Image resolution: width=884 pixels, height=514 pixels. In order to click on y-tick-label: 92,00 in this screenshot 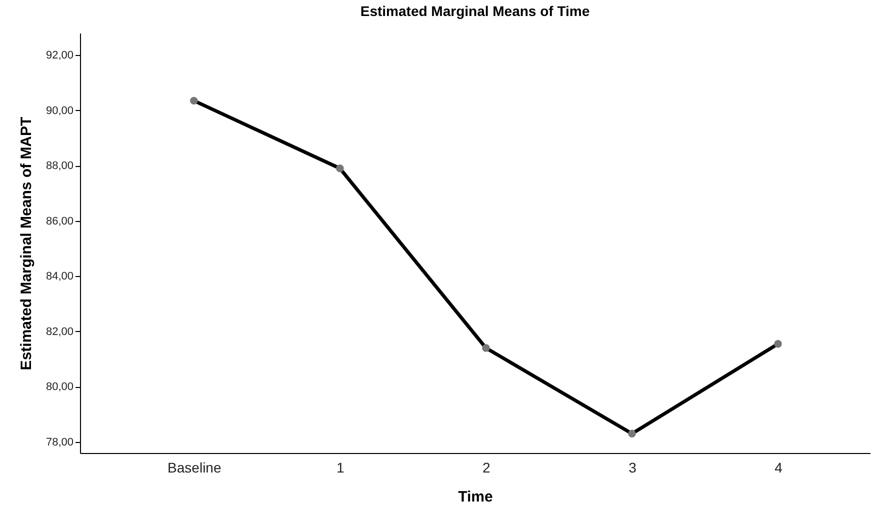, I will do `click(60, 56)`.